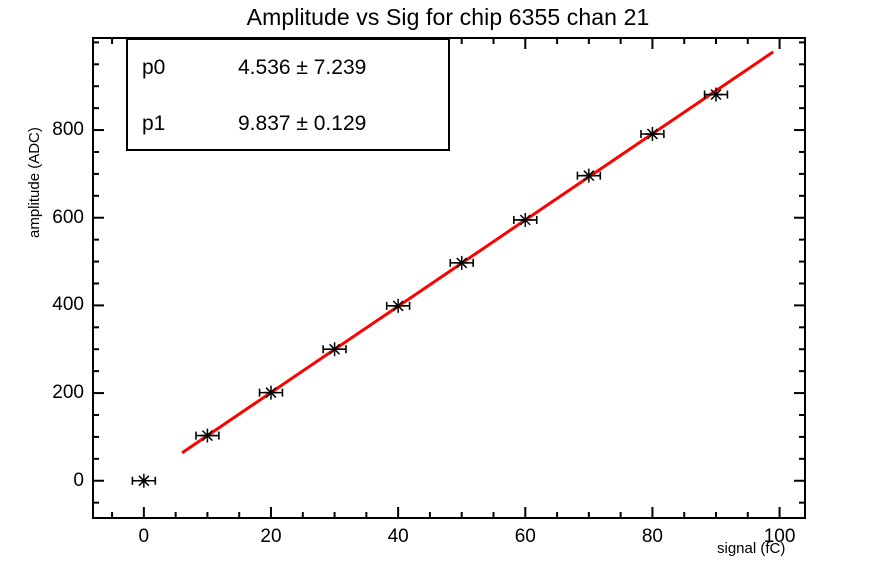  Describe the element at coordinates (68, 305) in the screenshot. I see `y-tick-label: 400` at that location.